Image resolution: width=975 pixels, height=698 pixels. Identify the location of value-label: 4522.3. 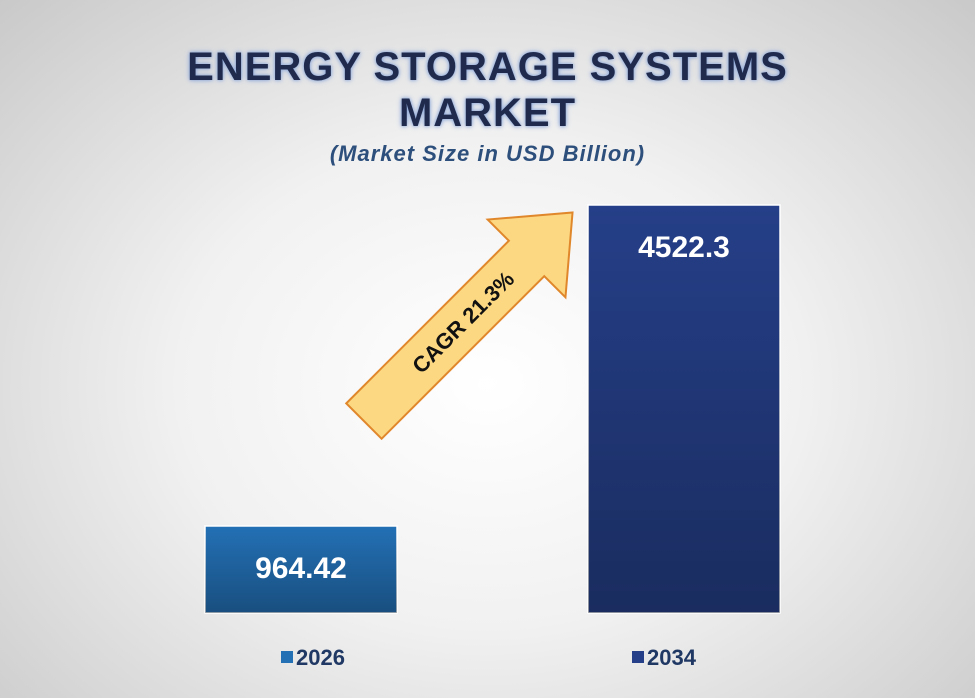
(684, 247).